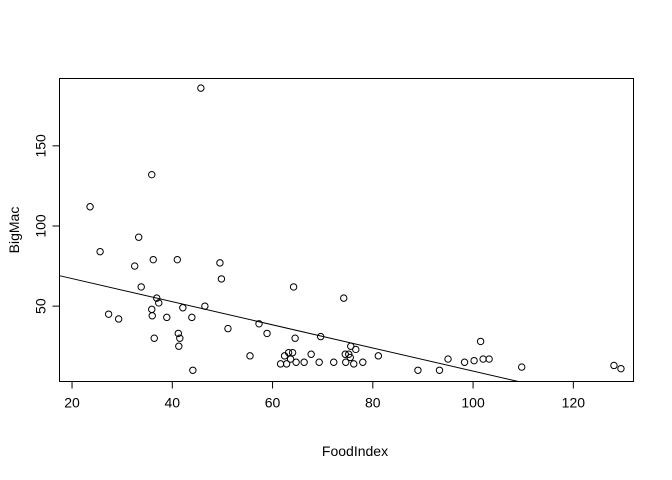 This screenshot has width=672, height=480. What do you see at coordinates (14, 230) in the screenshot?
I see `y-axis-label: BigMac` at bounding box center [14, 230].